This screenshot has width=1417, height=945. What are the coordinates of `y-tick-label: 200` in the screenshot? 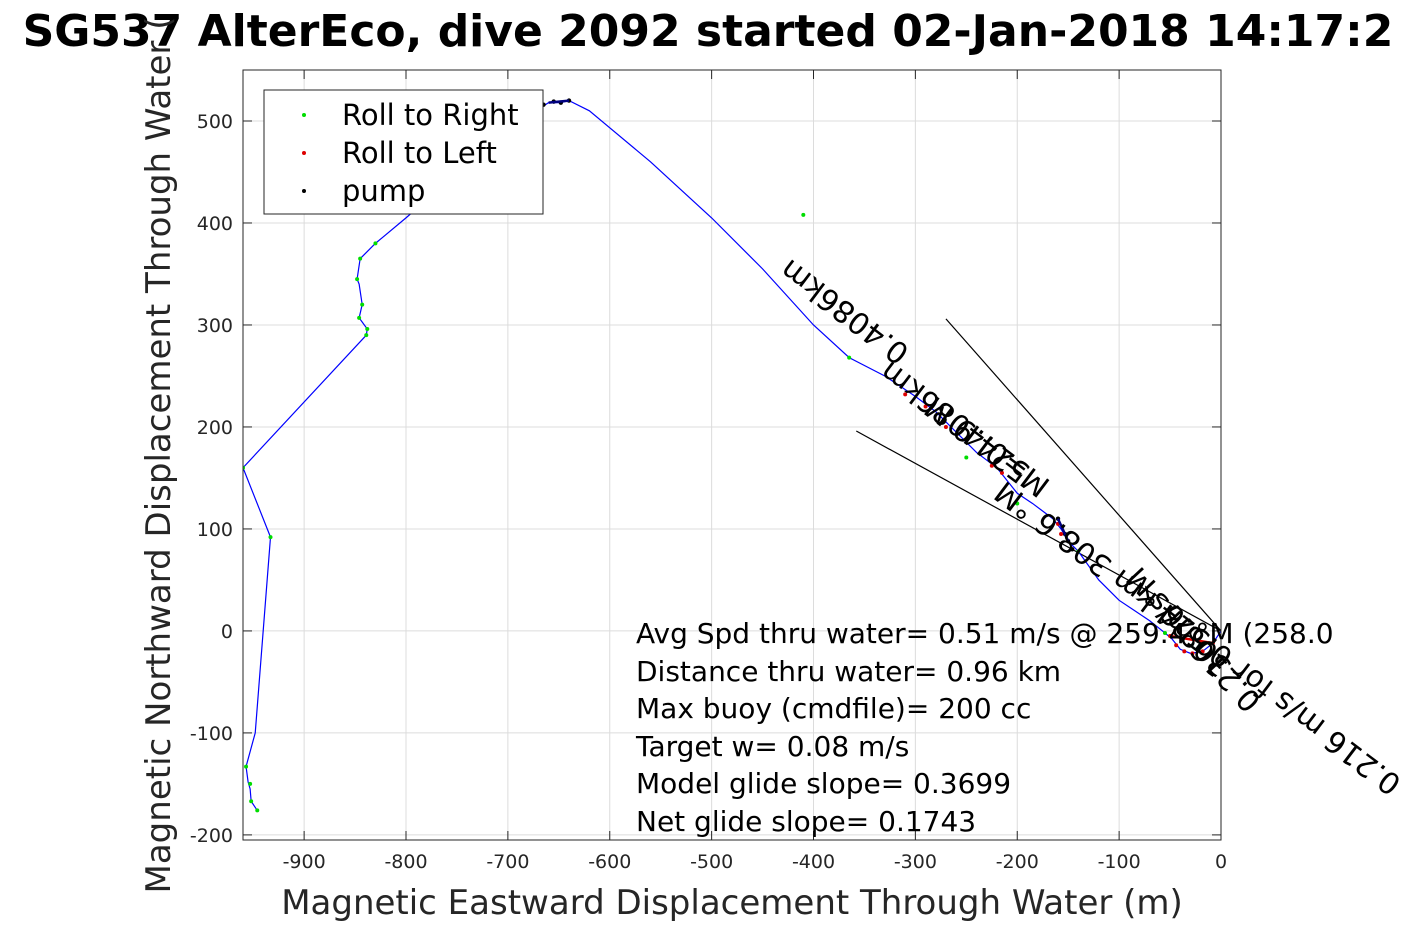 It's located at (215, 428).